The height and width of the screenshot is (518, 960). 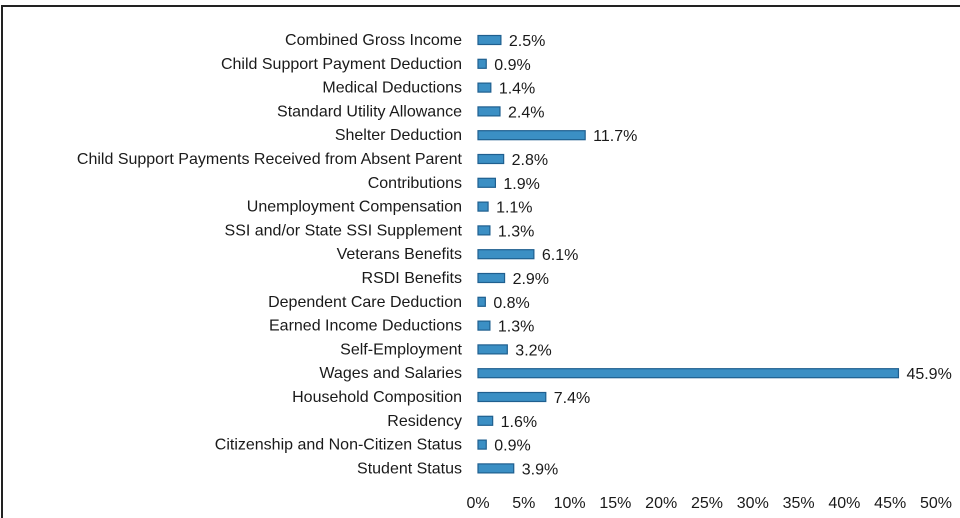 What do you see at coordinates (477, 503) in the screenshot?
I see `x-tick-label: 0%` at bounding box center [477, 503].